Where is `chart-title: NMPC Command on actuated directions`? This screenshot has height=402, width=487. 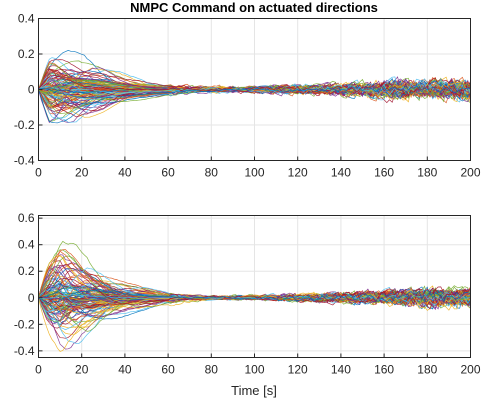 chart-title: NMPC Command on actuated directions is located at coordinates (254, 7).